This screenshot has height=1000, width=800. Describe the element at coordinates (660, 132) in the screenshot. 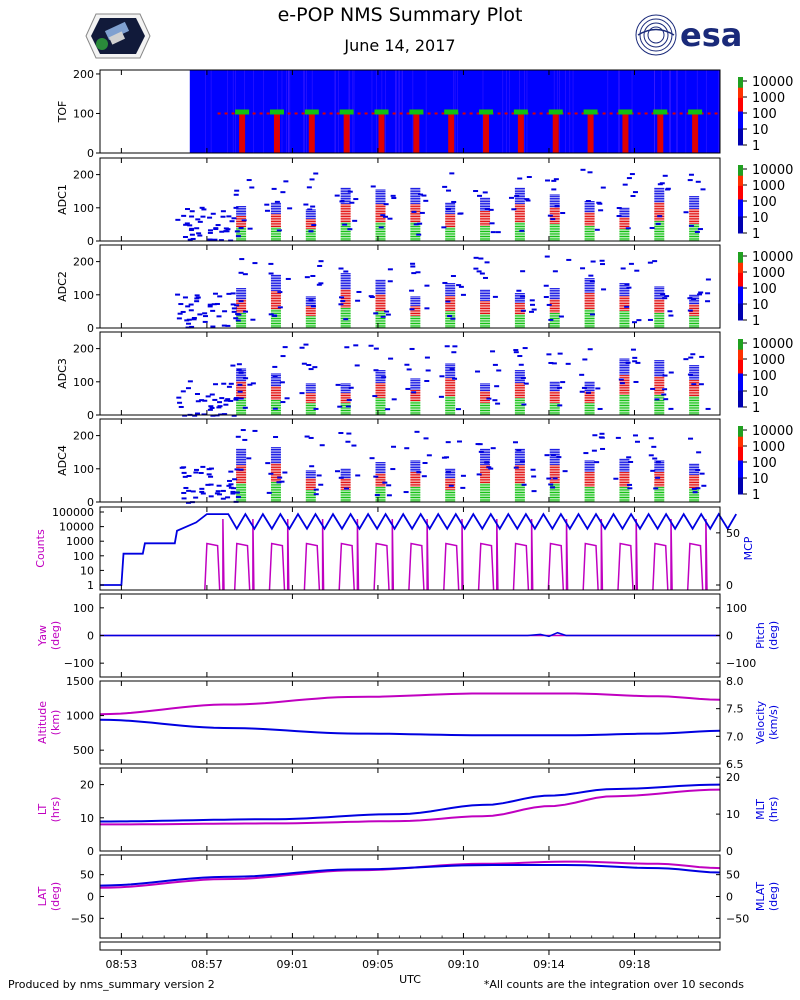

I see `tof-pulse` at that location.